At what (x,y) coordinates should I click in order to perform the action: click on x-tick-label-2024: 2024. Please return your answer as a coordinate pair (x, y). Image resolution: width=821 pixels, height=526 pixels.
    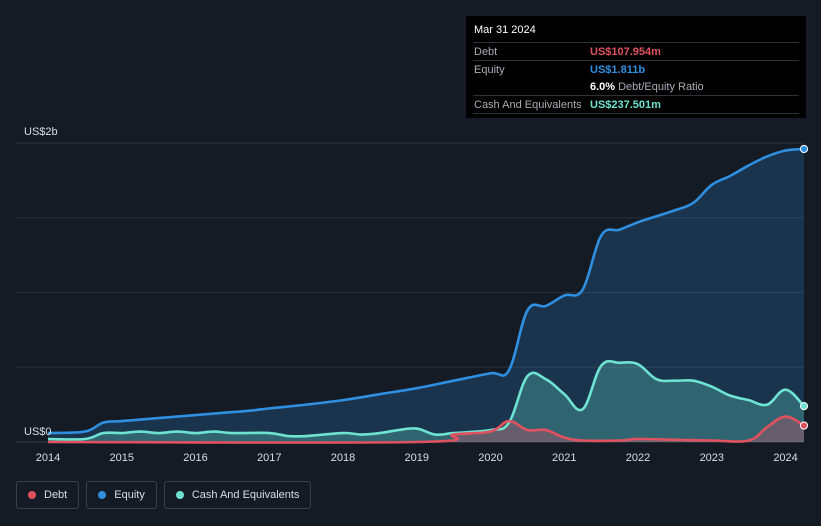
    Looking at the image, I should click on (785, 458).